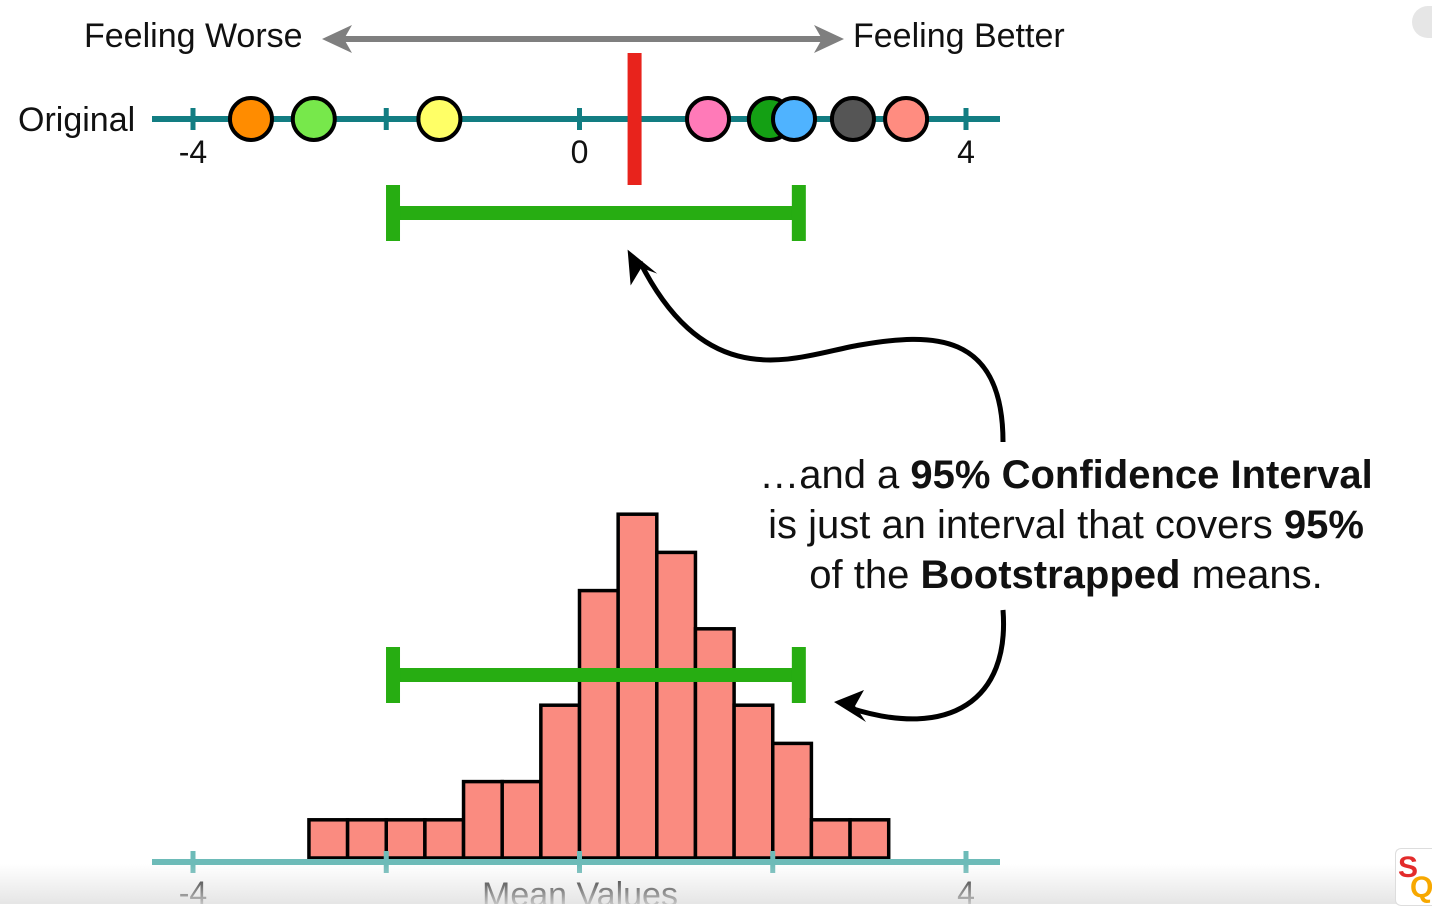 The height and width of the screenshot is (906, 1432). Describe the element at coordinates (76, 120) in the screenshot. I see `original-row-label: Original` at that location.